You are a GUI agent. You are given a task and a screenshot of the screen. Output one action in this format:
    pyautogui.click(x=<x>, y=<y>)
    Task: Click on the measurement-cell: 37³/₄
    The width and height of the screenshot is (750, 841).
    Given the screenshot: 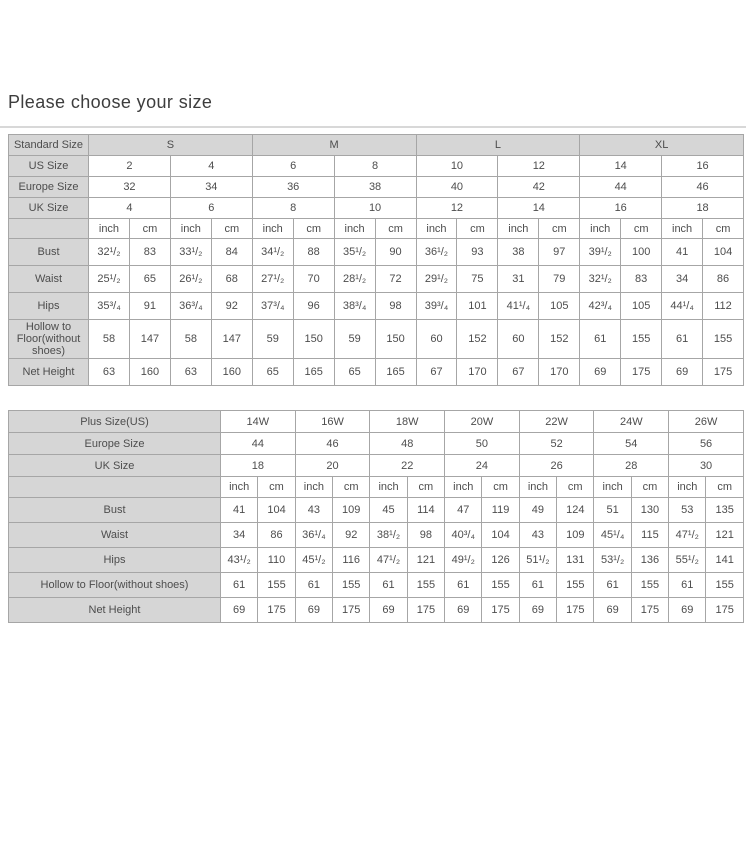 What is the action you would take?
    pyautogui.click(x=272, y=306)
    